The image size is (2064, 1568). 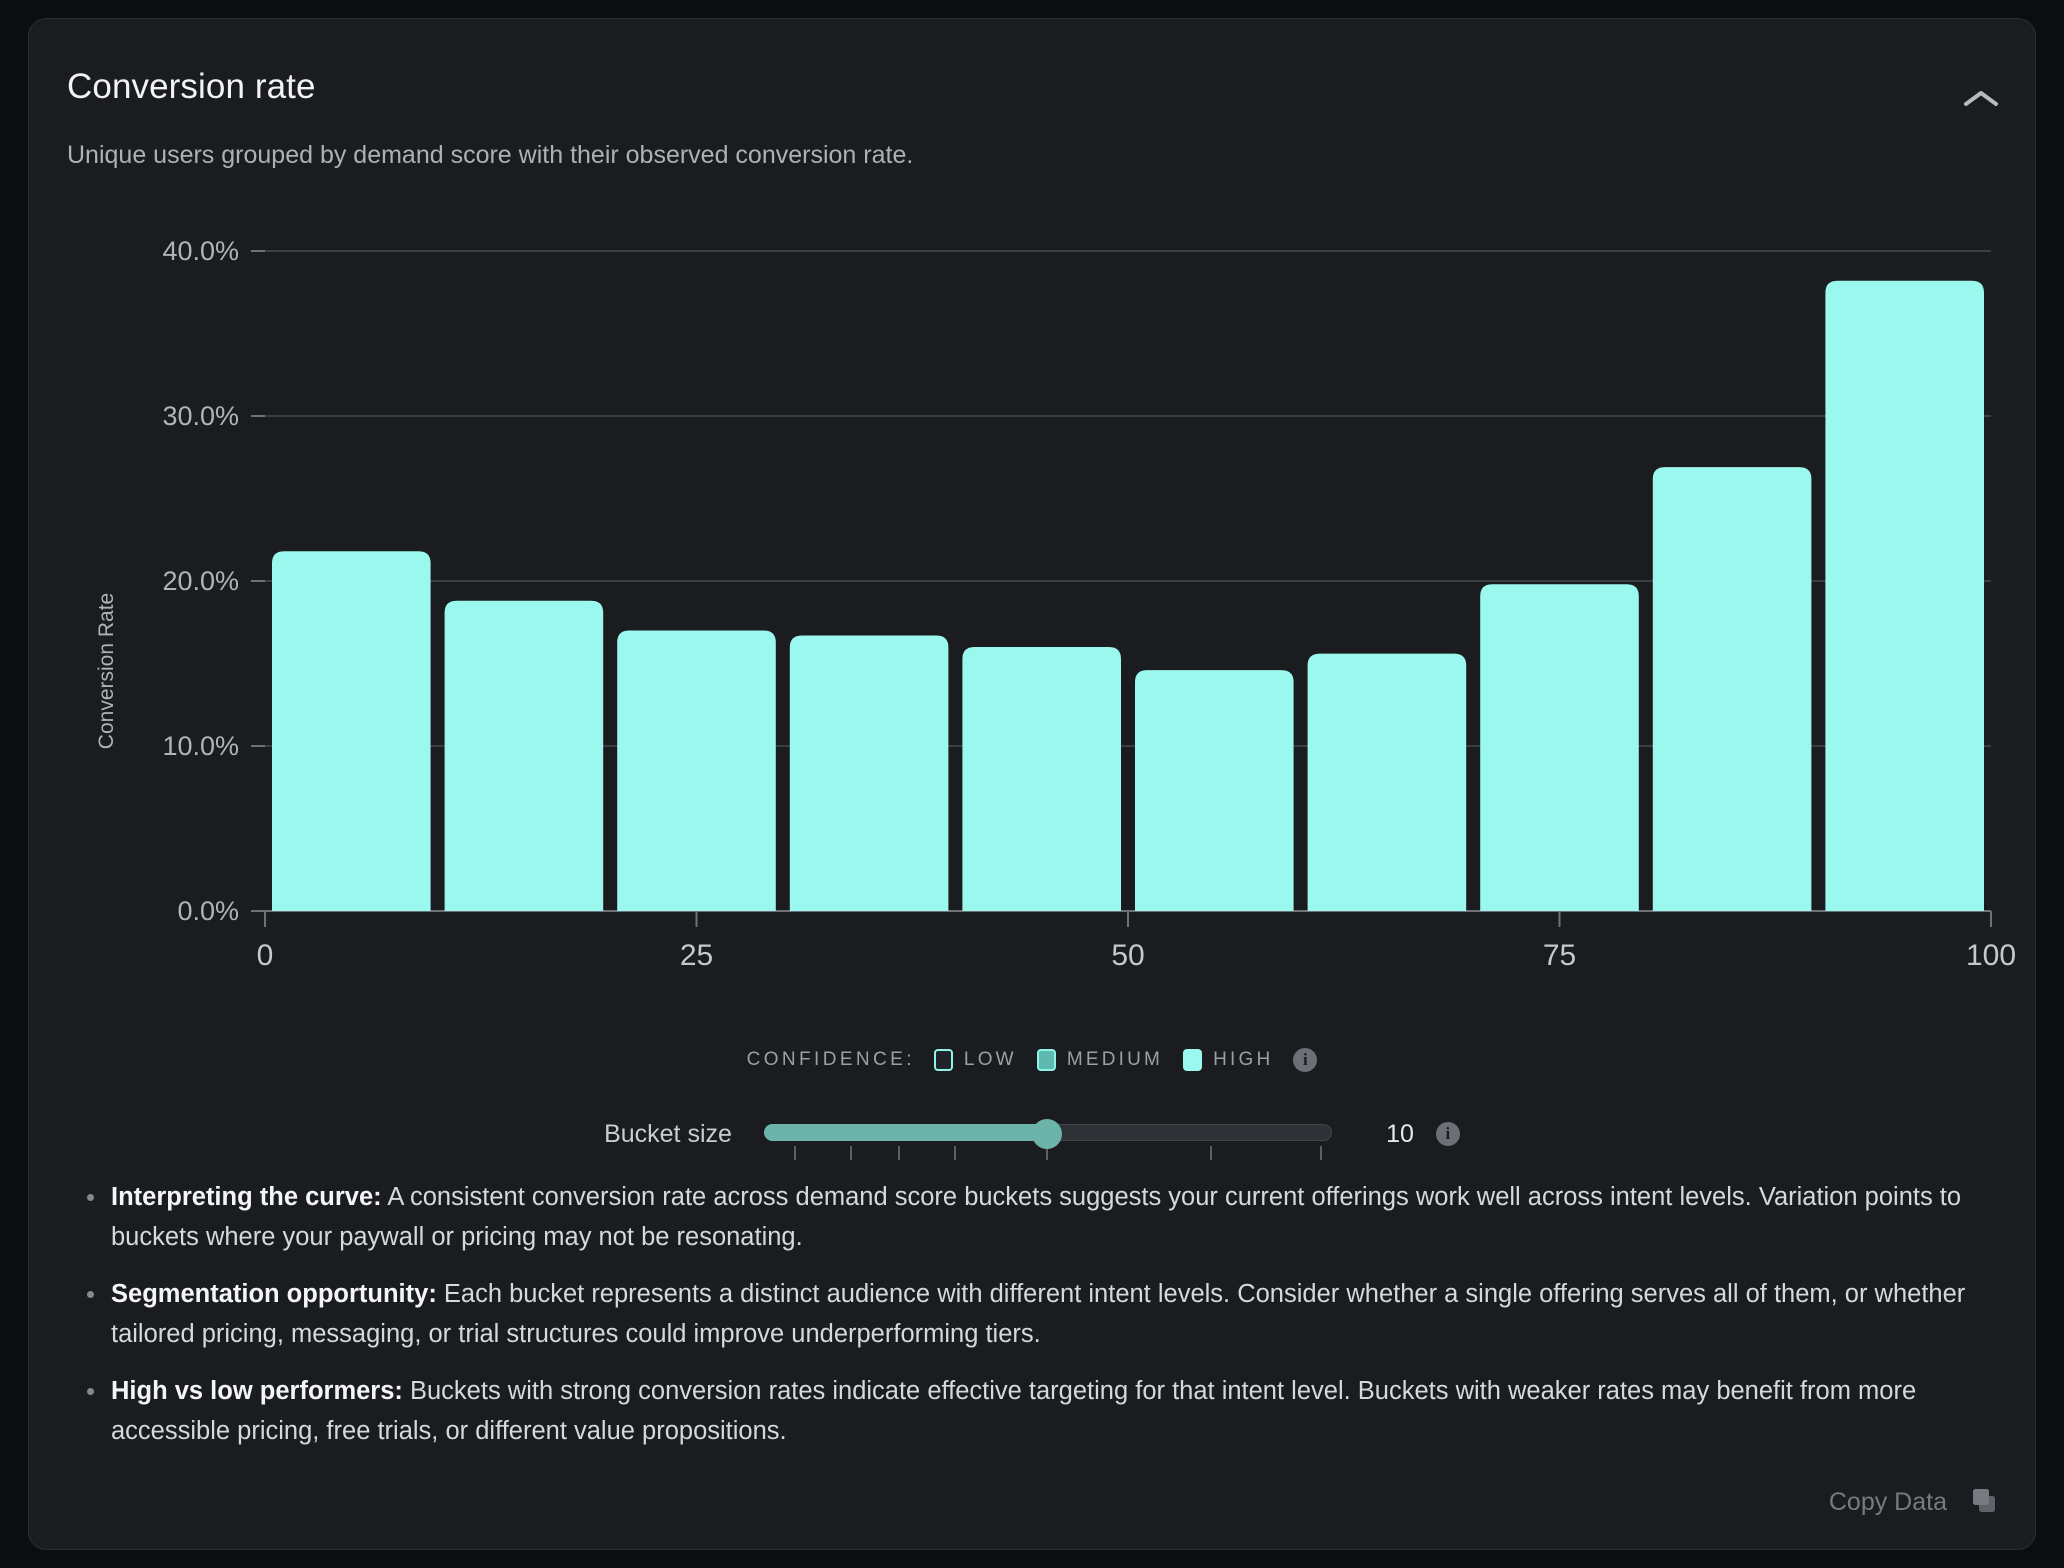 I want to click on insight-heading: Interpreting the curve:, so click(x=246, y=1197).